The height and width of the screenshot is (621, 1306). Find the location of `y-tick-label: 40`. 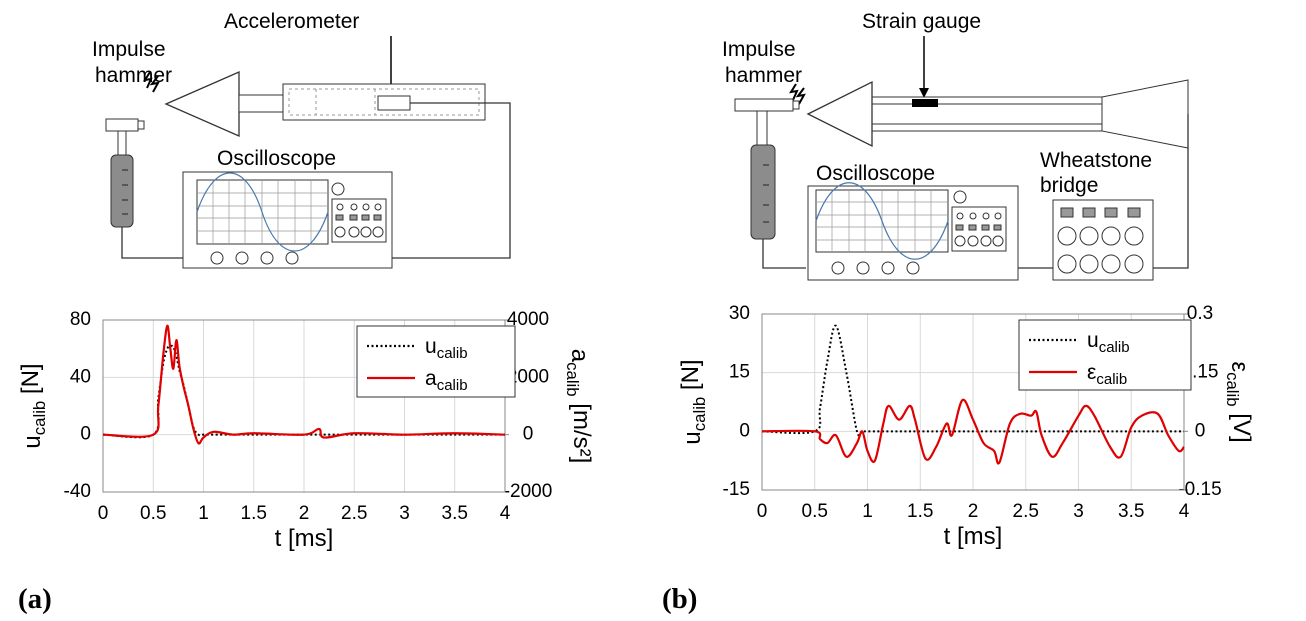

y-tick-label: 40 is located at coordinates (80, 376).